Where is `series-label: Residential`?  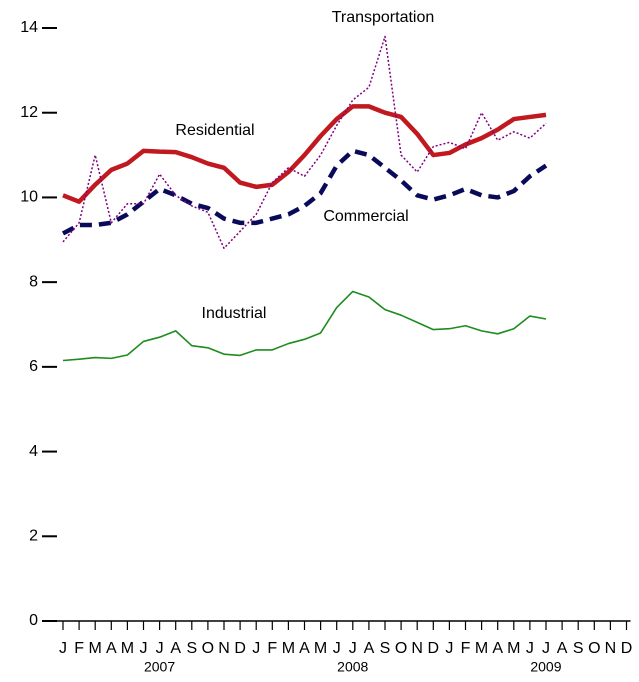 series-label: Residential is located at coordinates (214, 130).